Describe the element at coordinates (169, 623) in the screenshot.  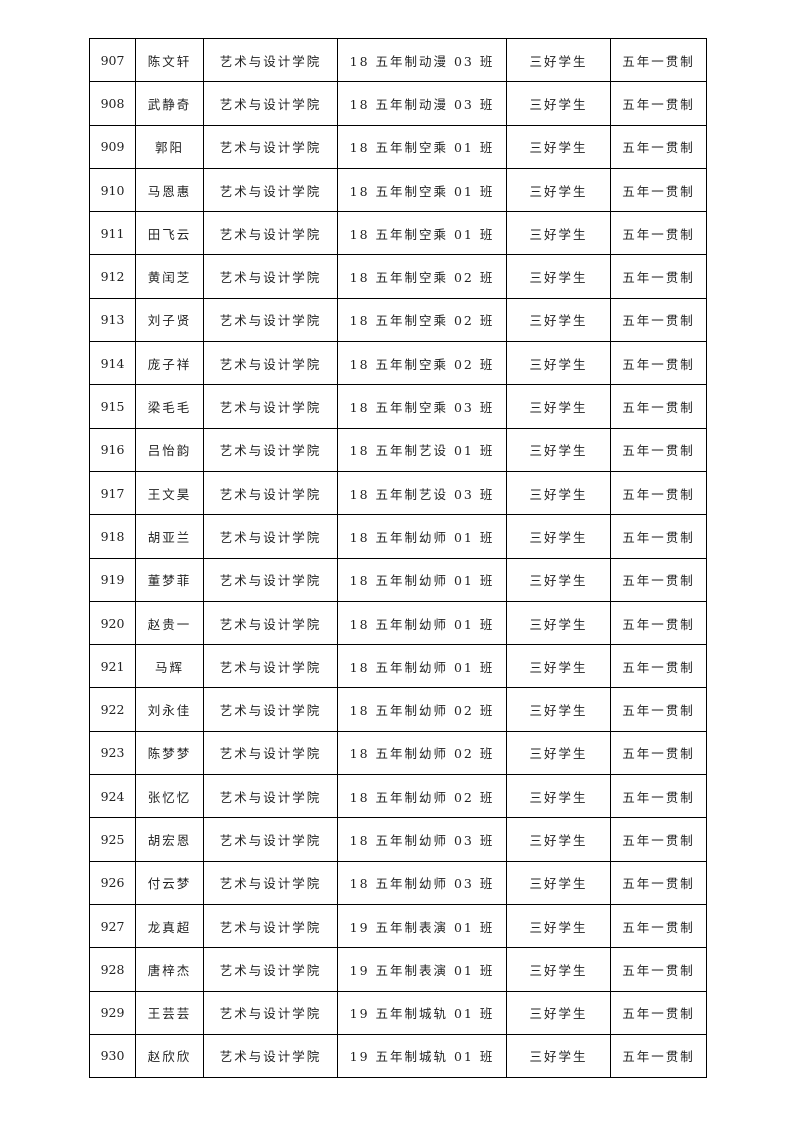
I see `student-name-cell: 赵贵一` at that location.